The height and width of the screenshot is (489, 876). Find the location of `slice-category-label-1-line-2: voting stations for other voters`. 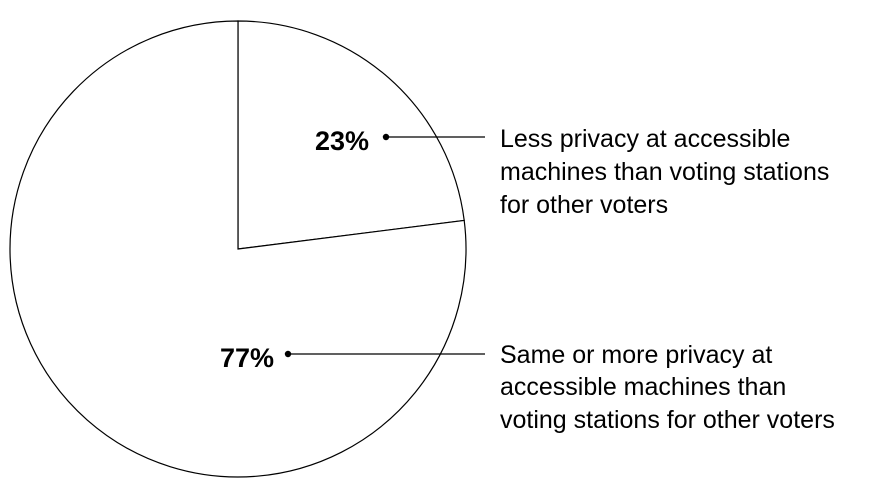

slice-category-label-1-line-2: voting stations for other voters is located at coordinates (667, 420).